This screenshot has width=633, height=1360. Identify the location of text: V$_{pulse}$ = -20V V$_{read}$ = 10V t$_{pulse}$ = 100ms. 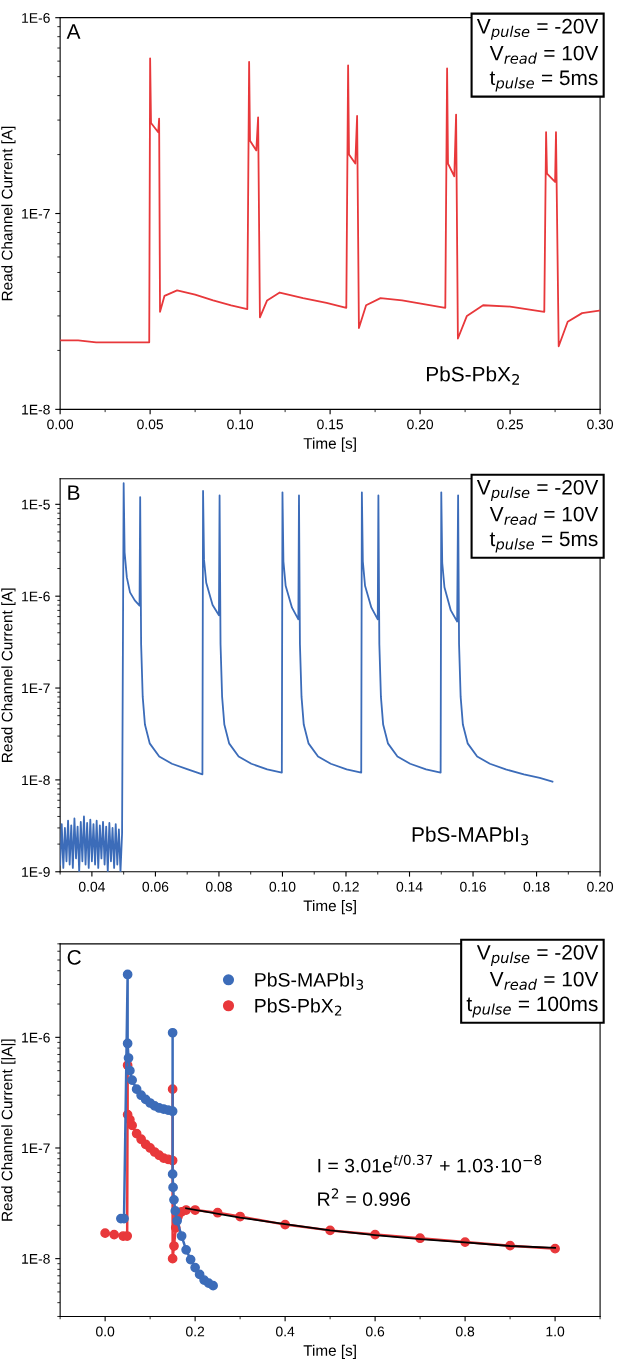
(532, 981).